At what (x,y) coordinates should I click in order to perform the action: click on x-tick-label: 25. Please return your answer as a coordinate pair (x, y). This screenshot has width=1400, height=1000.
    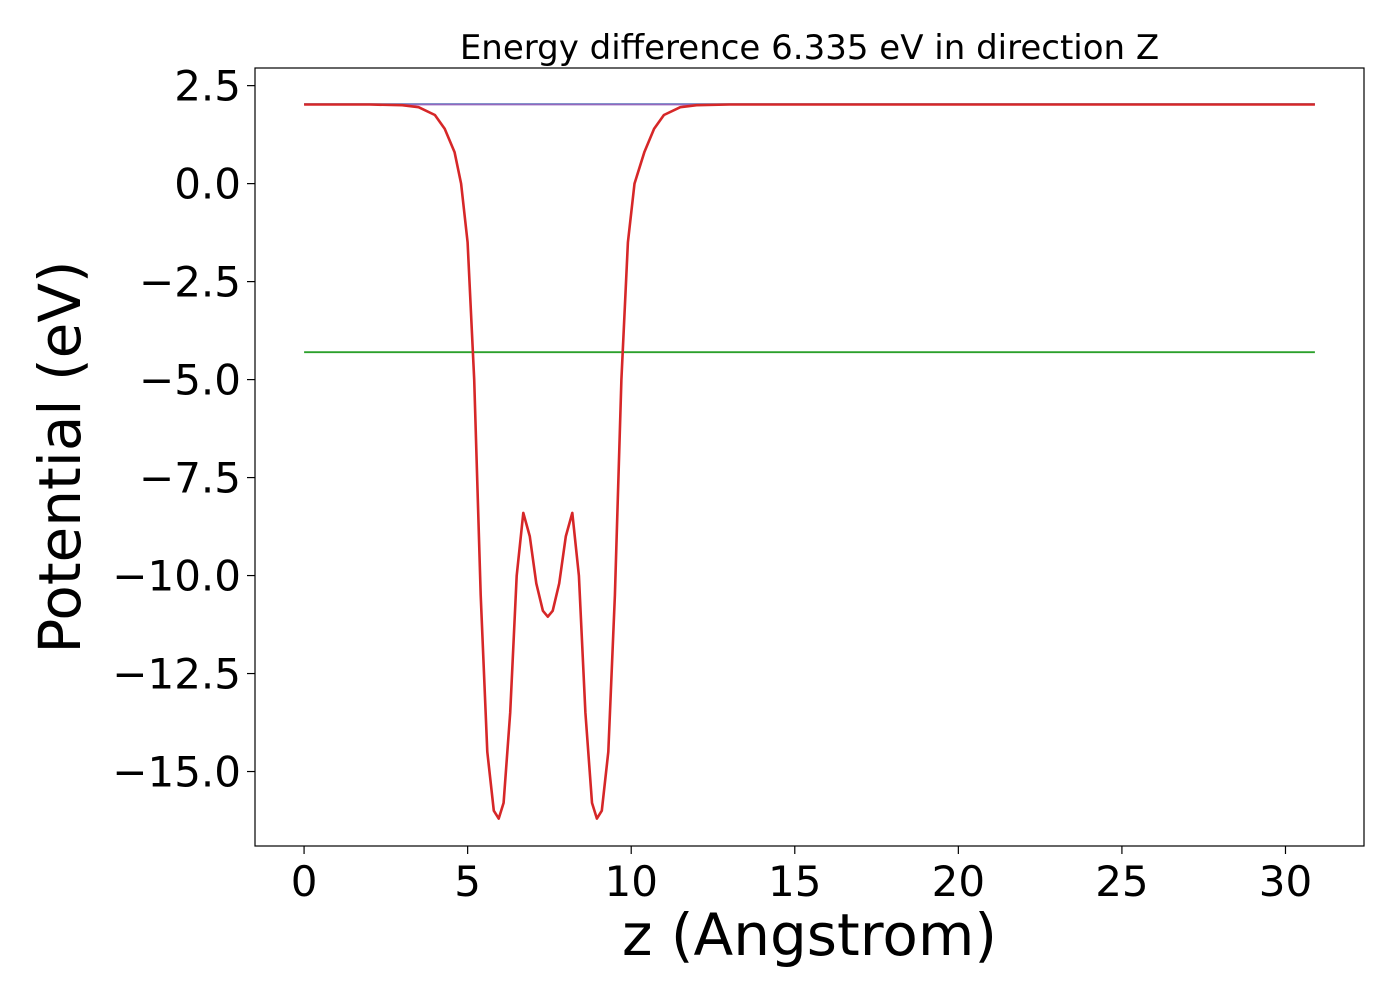
    Looking at the image, I should click on (1121, 881).